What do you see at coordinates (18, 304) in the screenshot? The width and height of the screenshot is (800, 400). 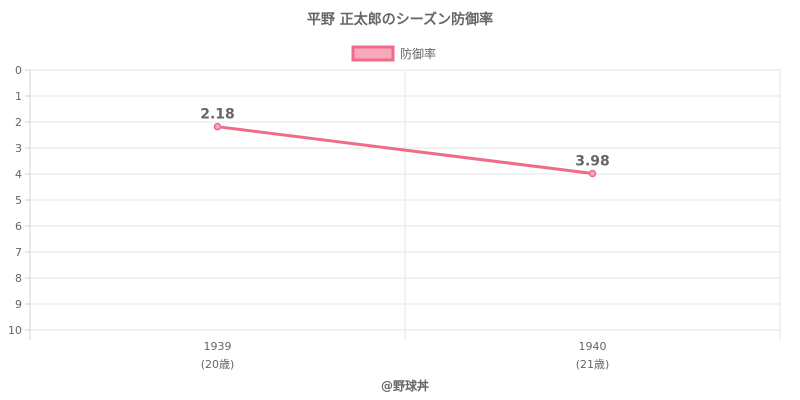 I see `y-tick-label: 9` at bounding box center [18, 304].